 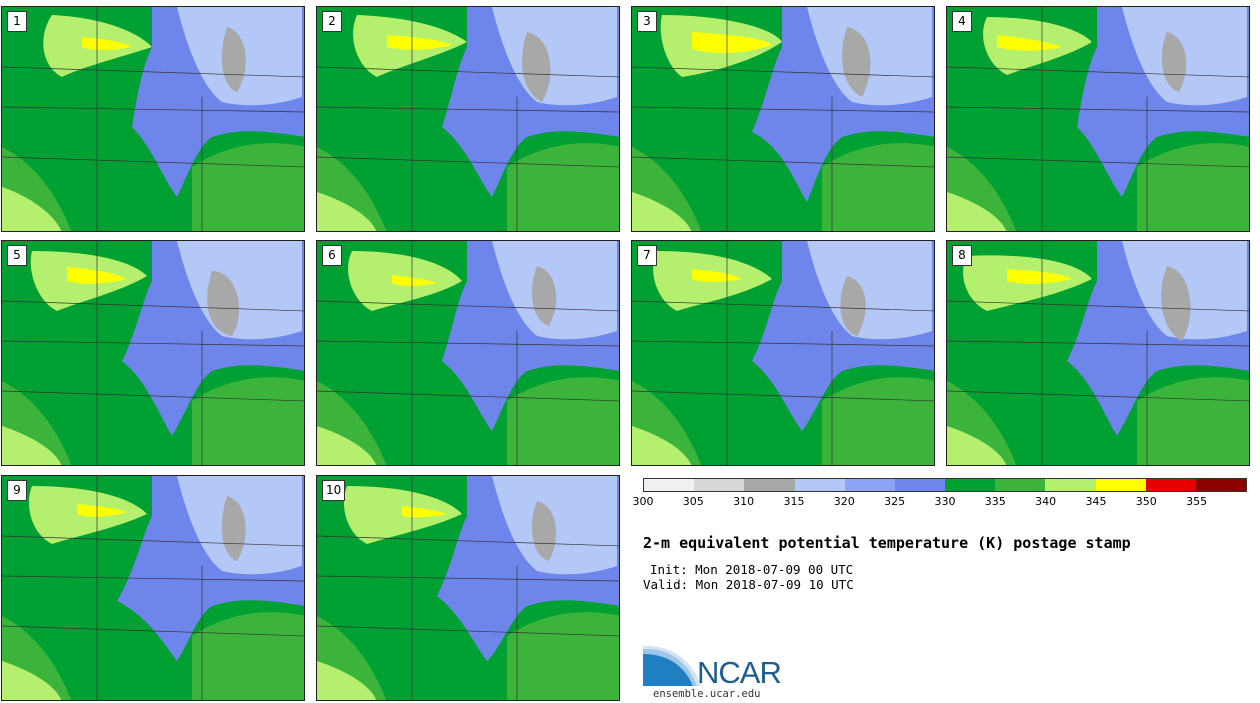 I want to click on member-panel-1: 1, so click(x=153, y=119).